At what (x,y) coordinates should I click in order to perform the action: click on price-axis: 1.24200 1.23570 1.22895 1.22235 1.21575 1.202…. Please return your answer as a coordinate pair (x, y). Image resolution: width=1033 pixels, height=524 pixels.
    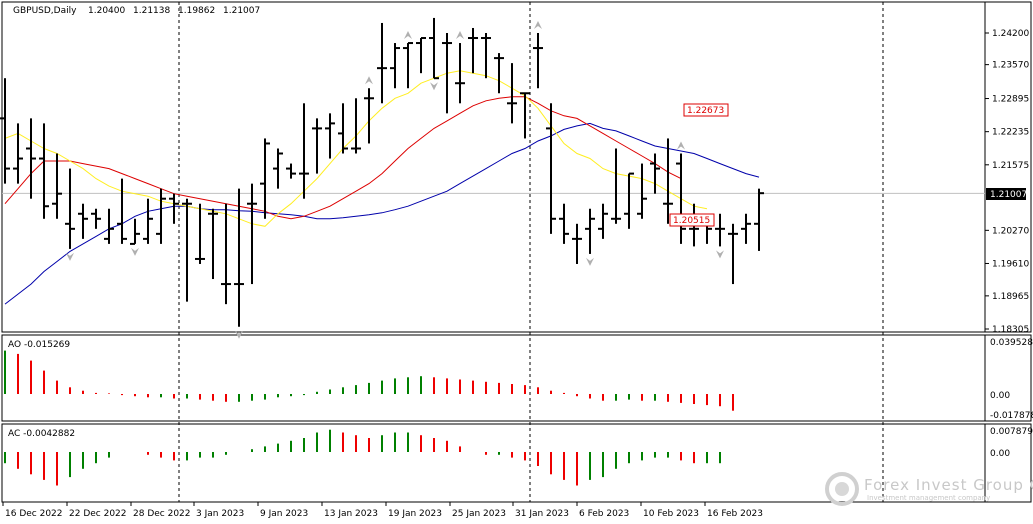
    Looking at the image, I should click on (1007, 182).